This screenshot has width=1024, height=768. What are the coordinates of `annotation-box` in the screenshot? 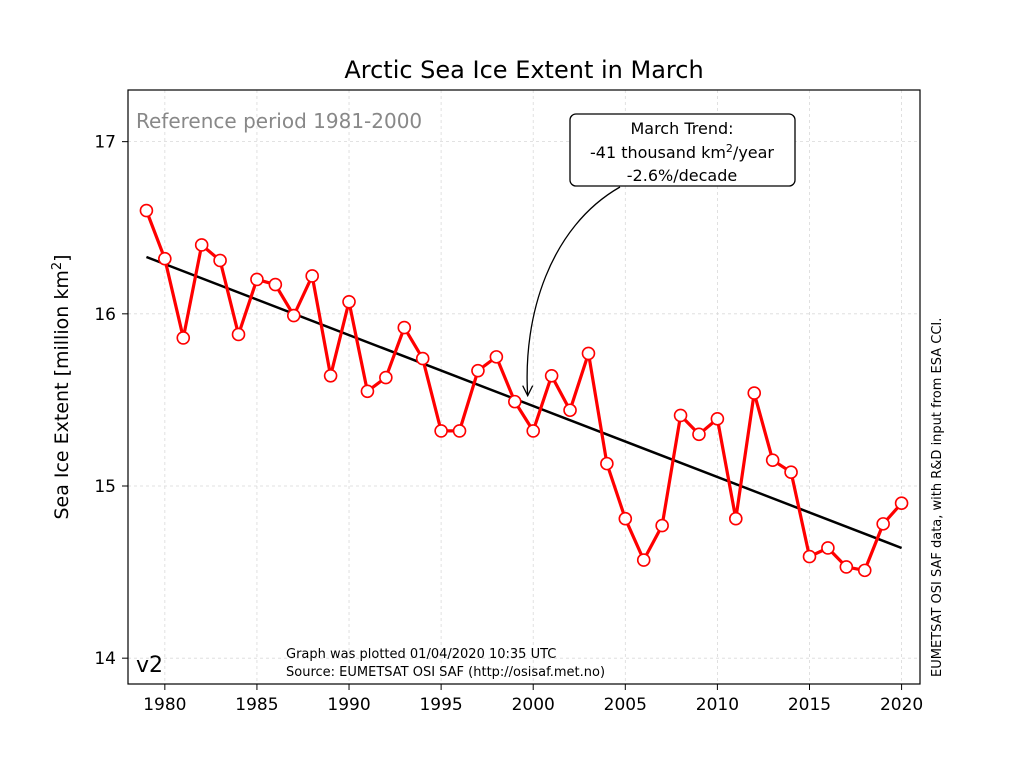 It's located at (682, 150).